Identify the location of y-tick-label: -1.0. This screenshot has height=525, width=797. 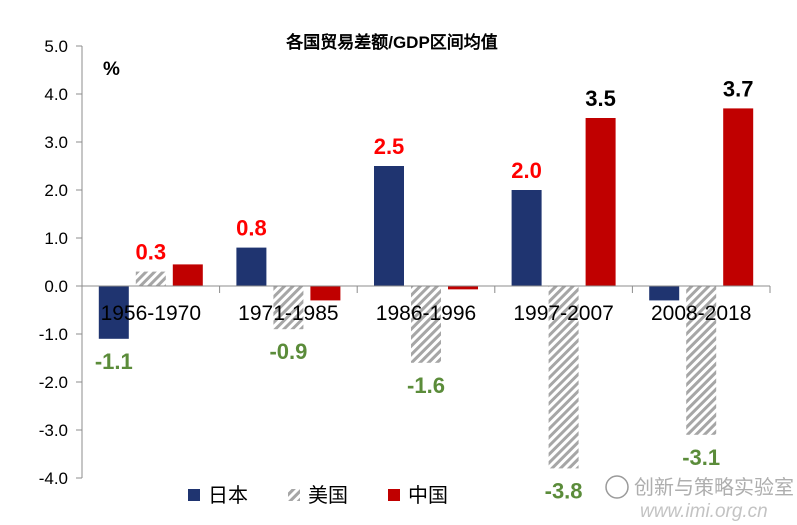
(53, 334).